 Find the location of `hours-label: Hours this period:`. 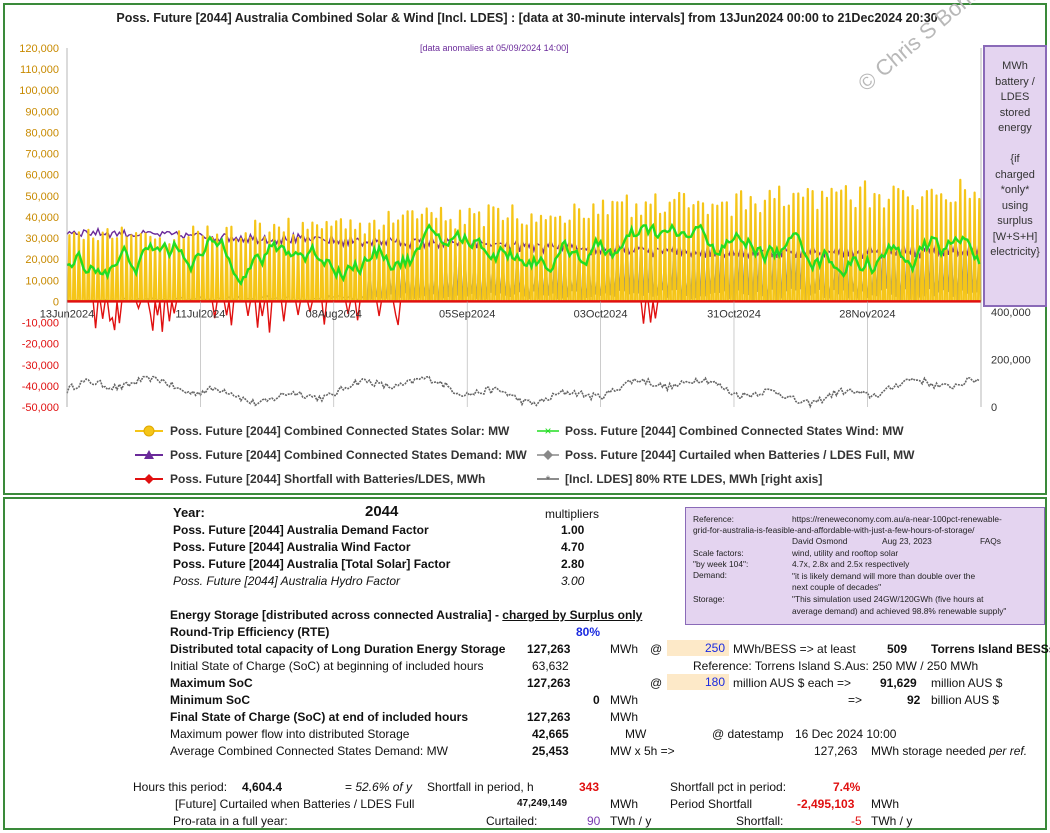

hours-label: Hours this period: is located at coordinates (180, 787).